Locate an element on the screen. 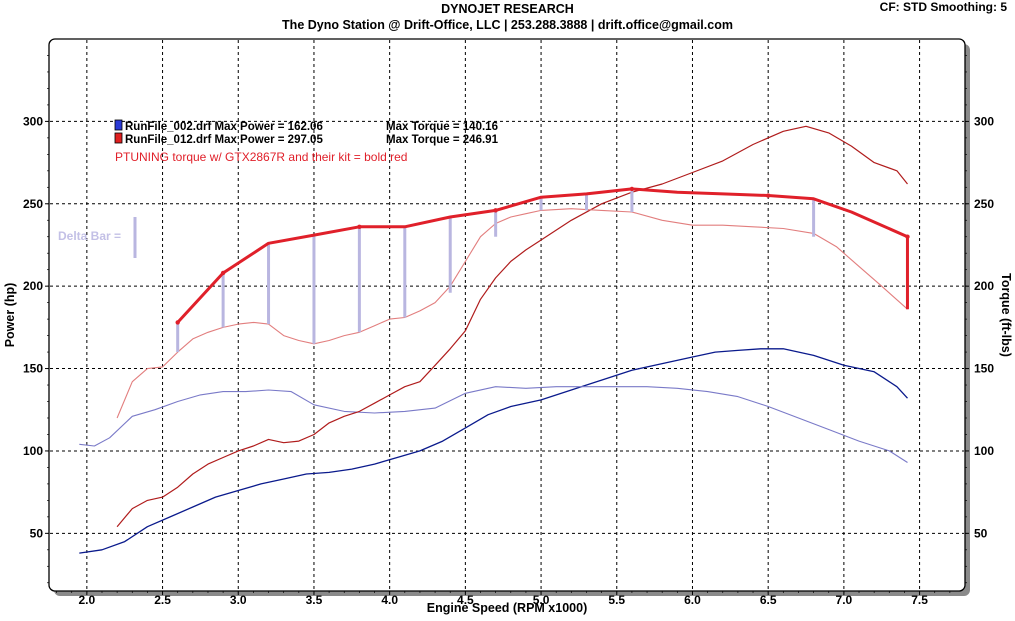  y-axis-label-left: Power (hp) is located at coordinates (10, 315).